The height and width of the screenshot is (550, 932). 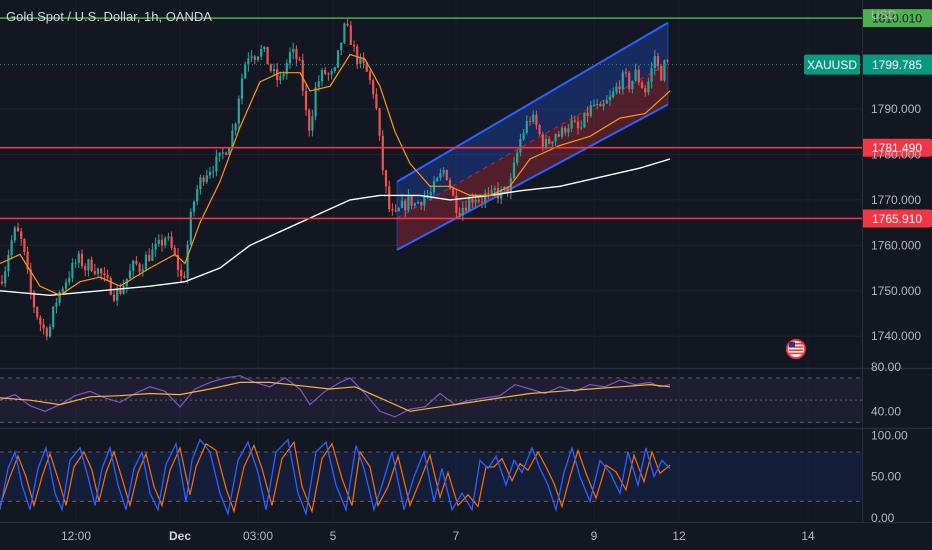 What do you see at coordinates (896, 336) in the screenshot?
I see `price-tick-label: 1740.000` at bounding box center [896, 336].